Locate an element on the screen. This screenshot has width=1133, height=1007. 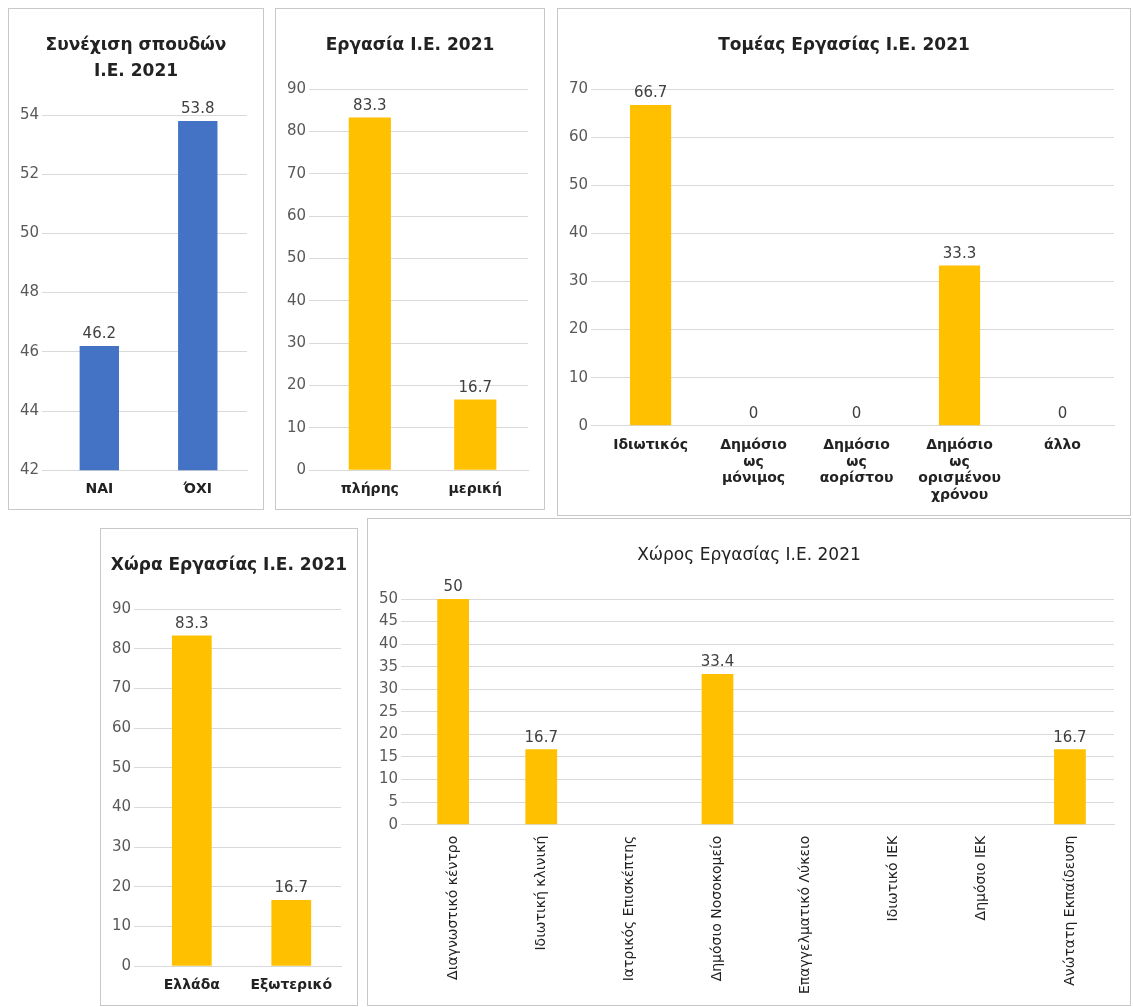
y-tick-label: 46 is located at coordinates (29, 350).